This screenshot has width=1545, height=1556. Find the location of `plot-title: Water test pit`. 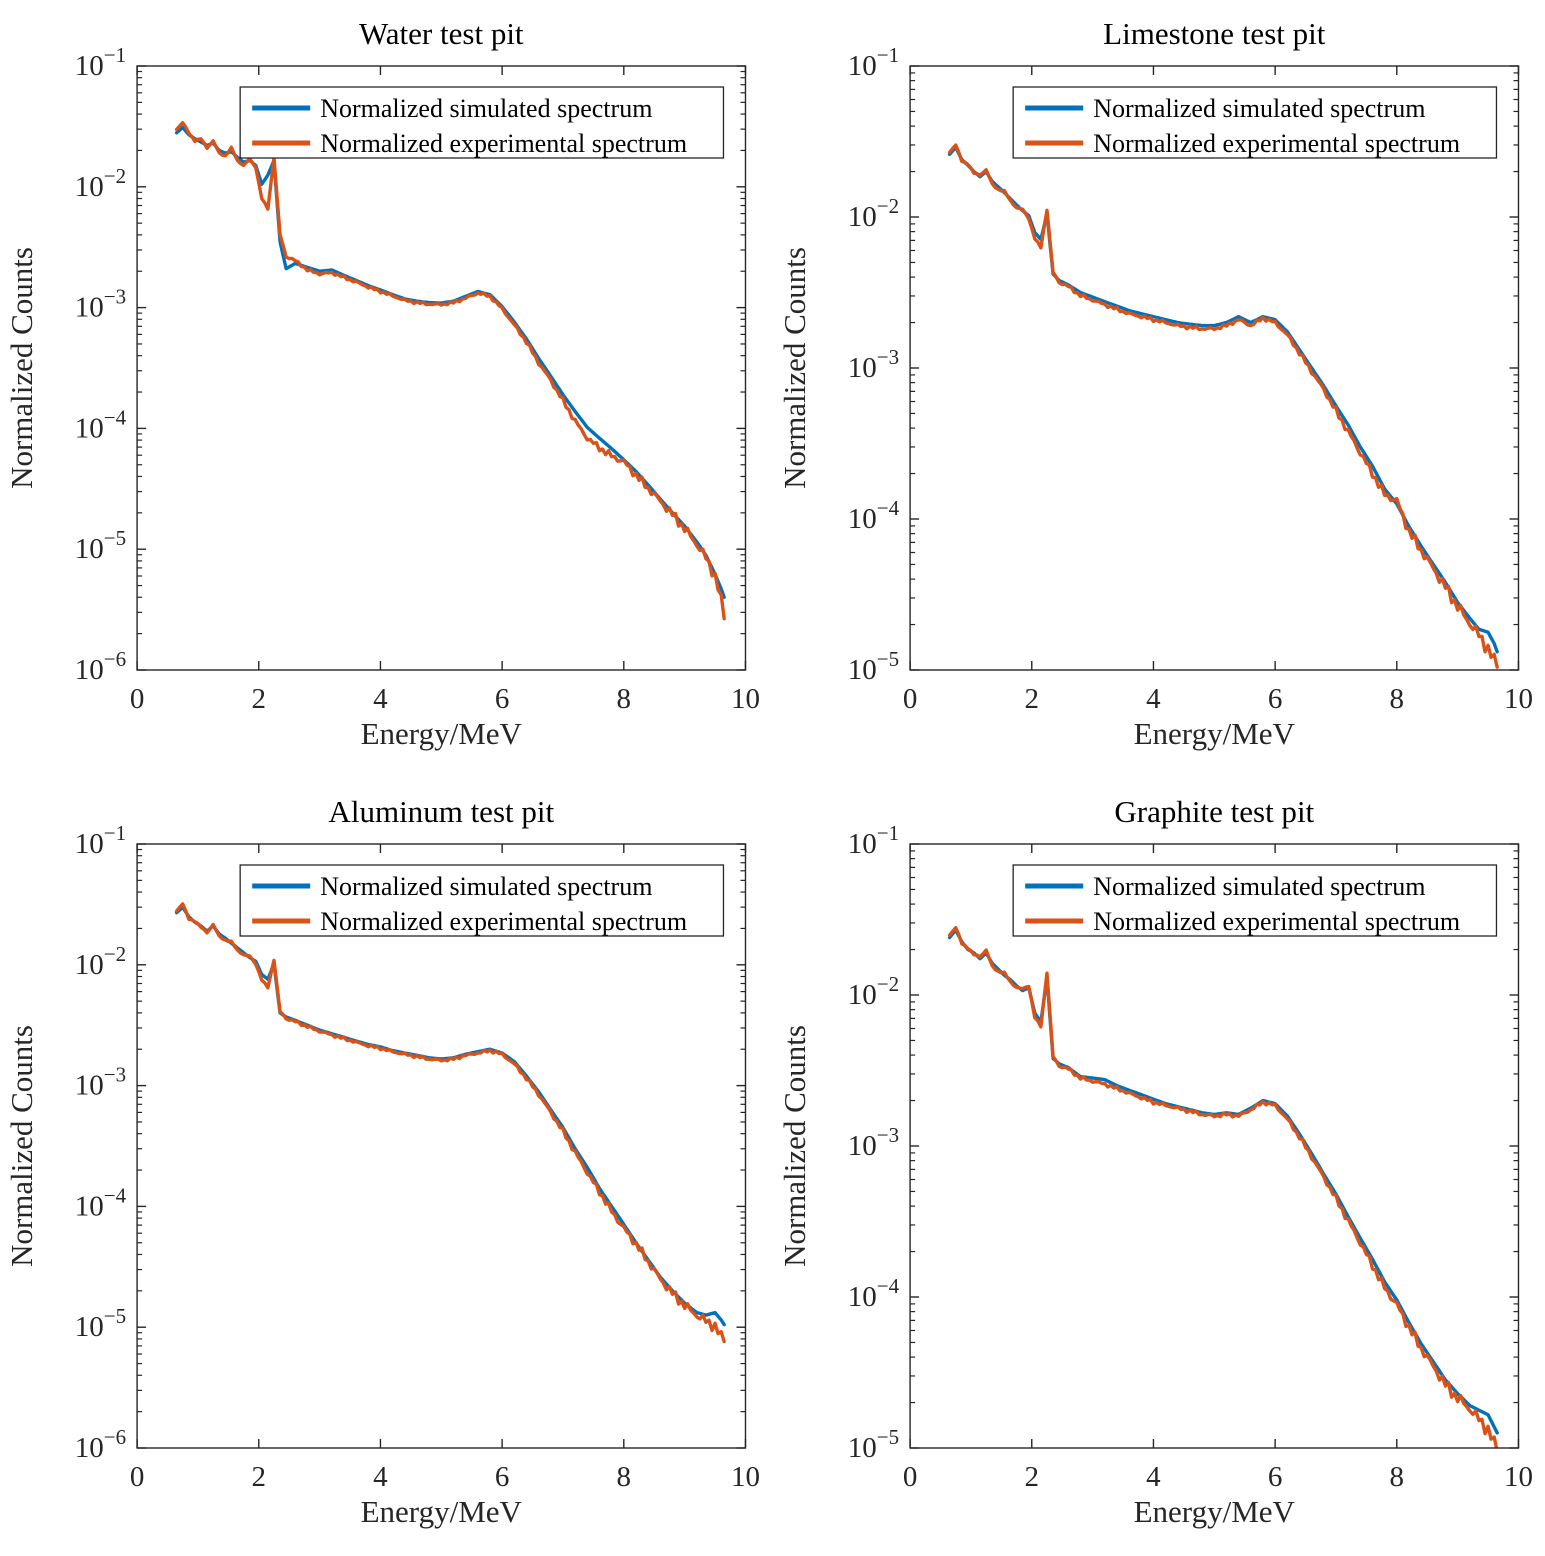

plot-title: Water test pit is located at coordinates (441, 33).